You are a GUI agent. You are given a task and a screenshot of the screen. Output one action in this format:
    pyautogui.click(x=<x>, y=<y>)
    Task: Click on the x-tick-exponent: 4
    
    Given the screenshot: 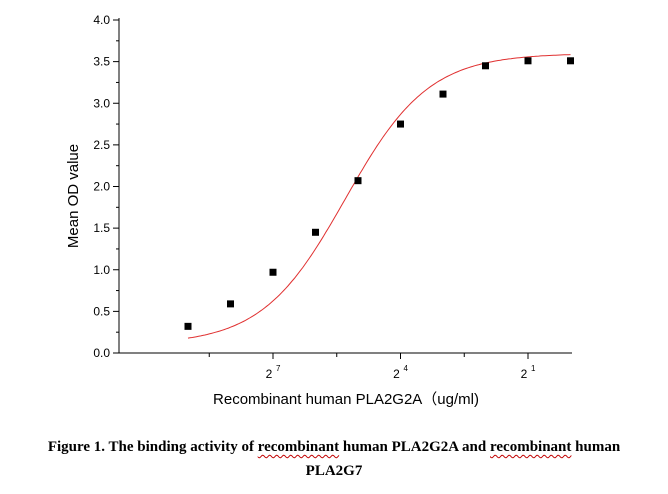 What is the action you would take?
    pyautogui.click(x=406, y=368)
    